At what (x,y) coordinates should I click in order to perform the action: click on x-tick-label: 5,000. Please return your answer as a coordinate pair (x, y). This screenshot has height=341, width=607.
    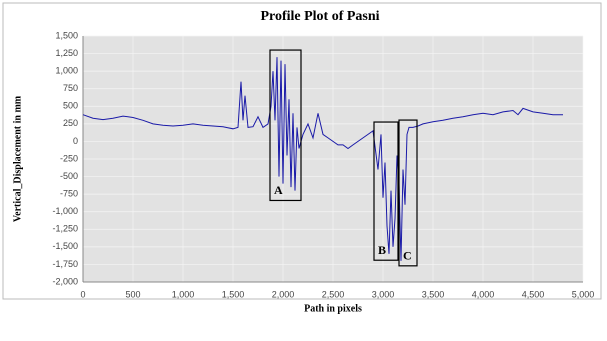
    Looking at the image, I should click on (583, 294).